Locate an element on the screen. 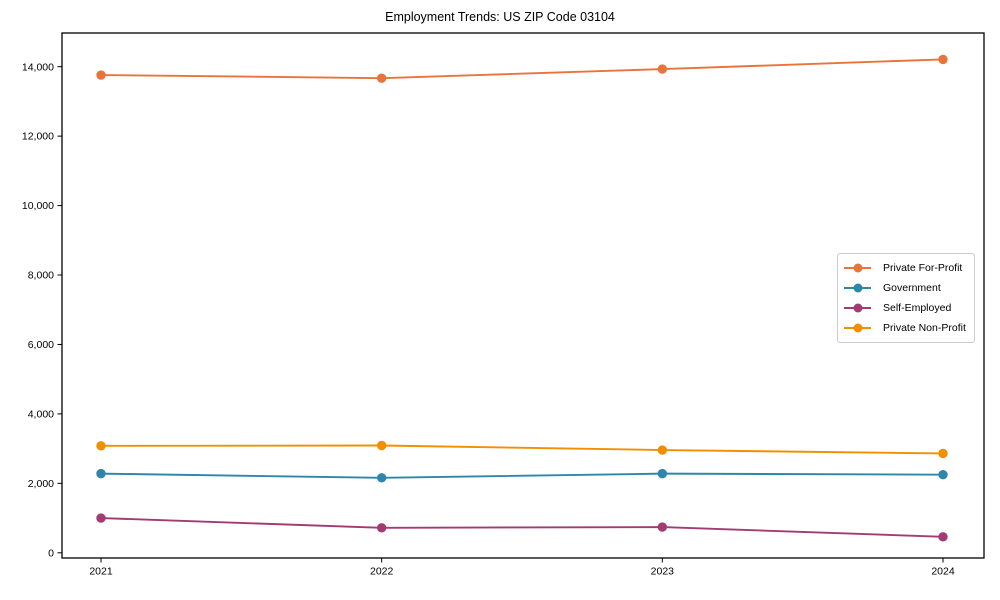  legend-label: Government is located at coordinates (912, 287).